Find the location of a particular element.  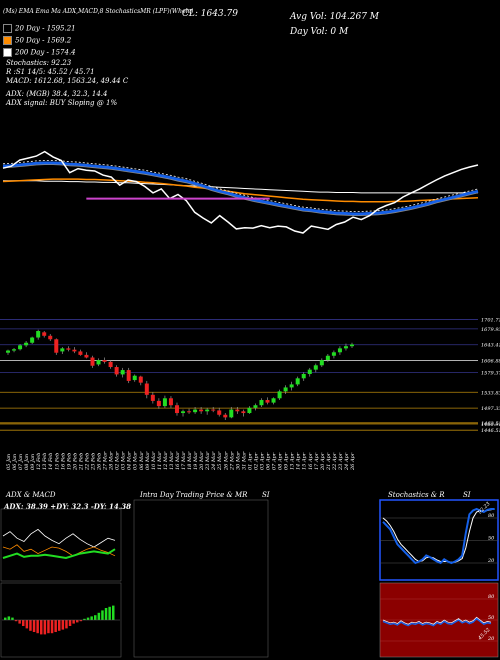

x-axis-label: 19 Feb is located at coordinates (69, 461).